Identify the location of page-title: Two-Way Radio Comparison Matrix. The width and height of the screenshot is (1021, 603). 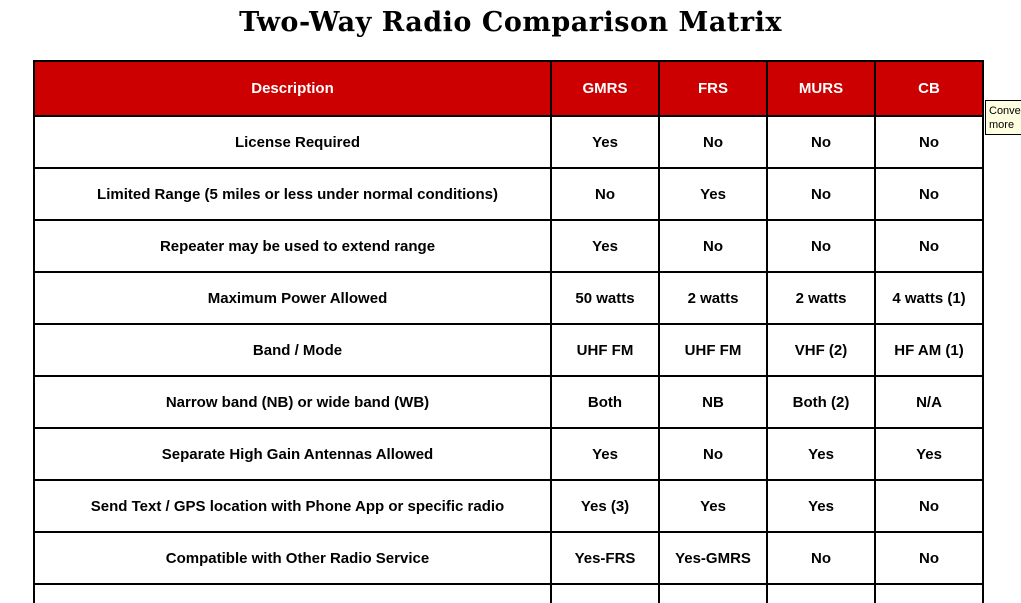
(510, 22).